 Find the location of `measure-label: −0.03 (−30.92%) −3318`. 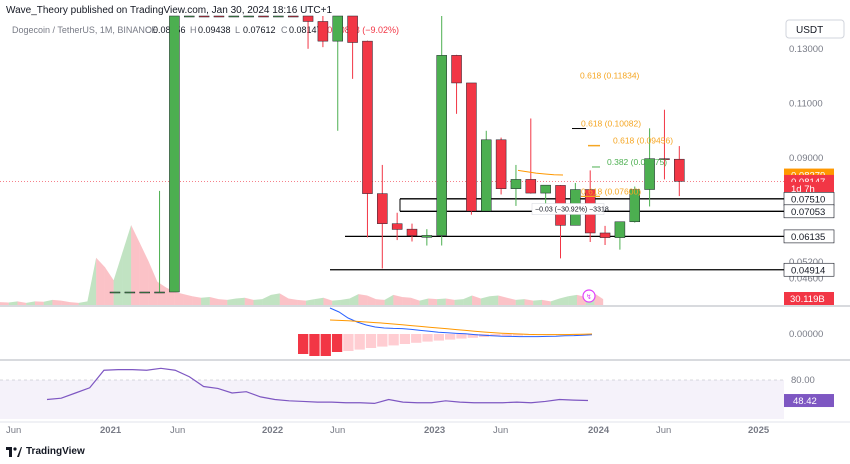

measure-label: −0.03 (−30.92%) −3318 is located at coordinates (572, 209).